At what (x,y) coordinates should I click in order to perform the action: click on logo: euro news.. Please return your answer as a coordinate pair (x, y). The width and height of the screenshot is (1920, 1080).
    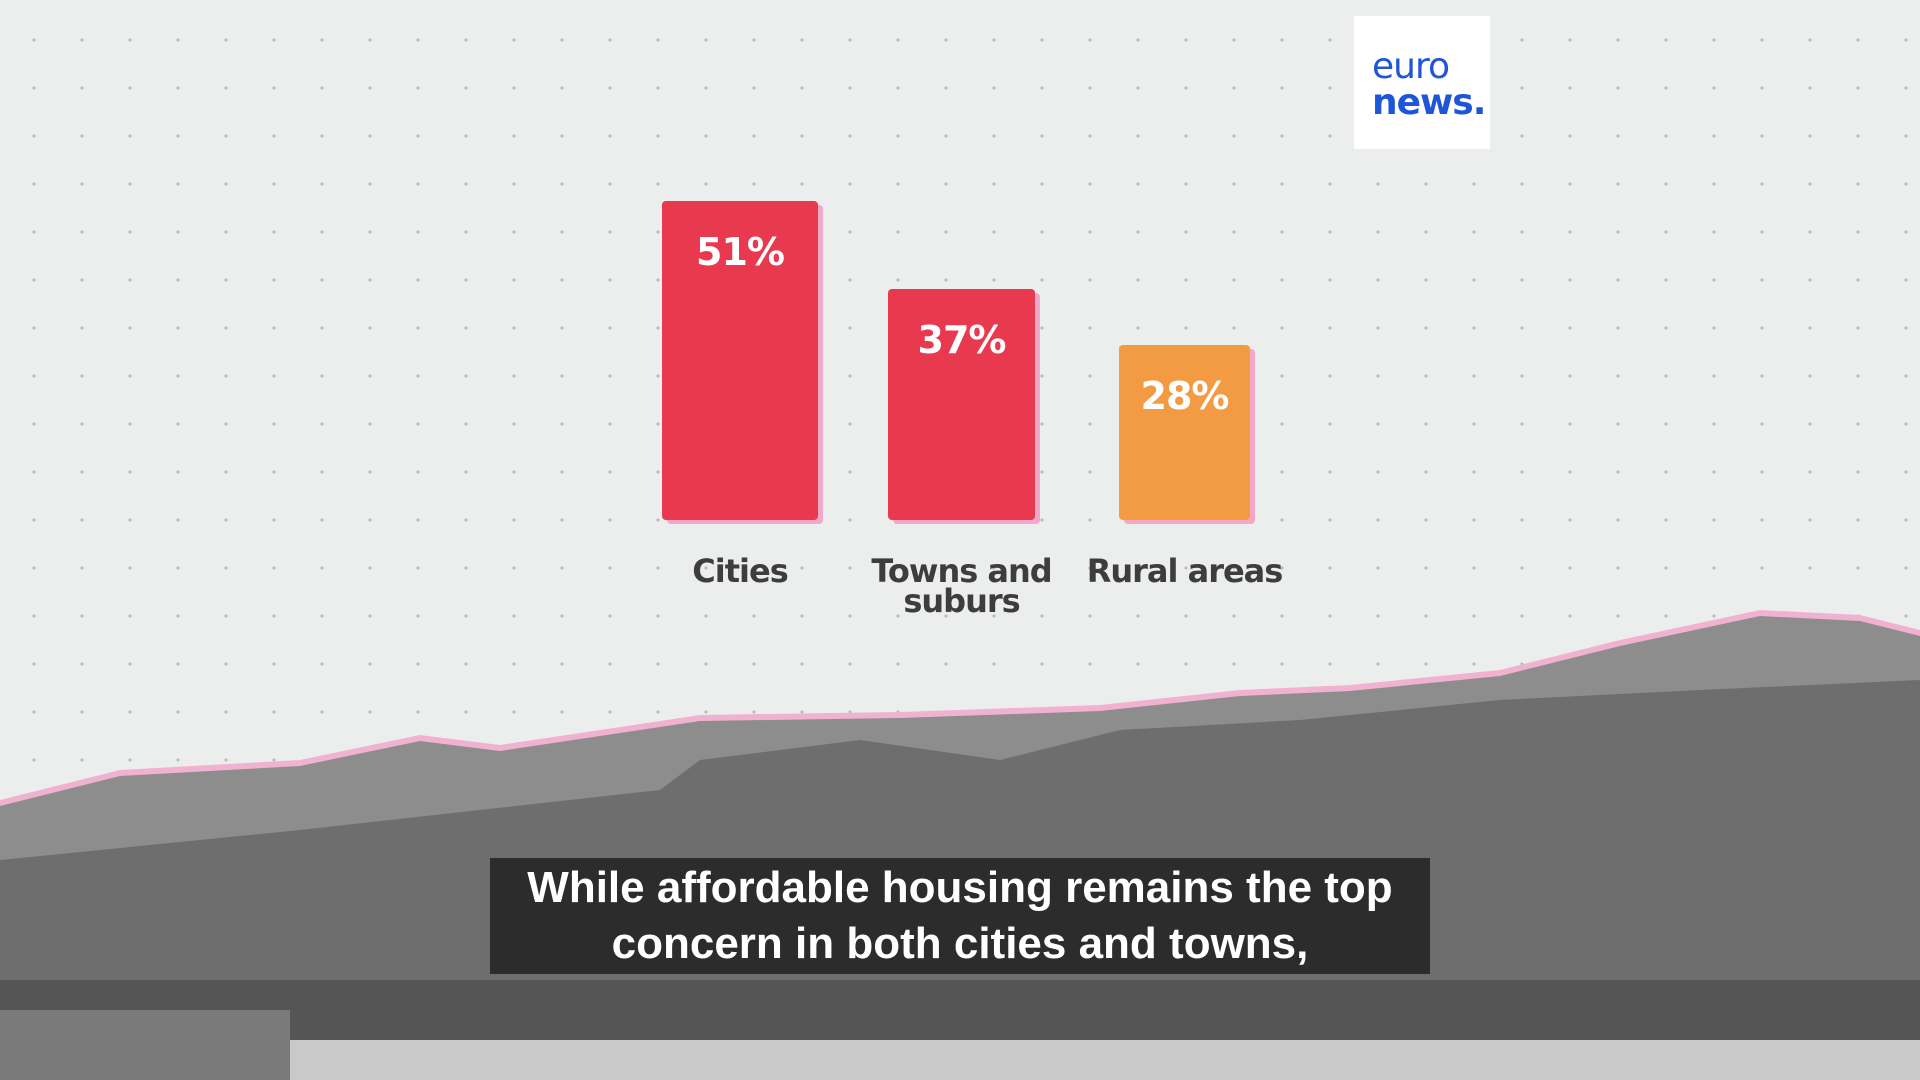
    Looking at the image, I should click on (1422, 82).